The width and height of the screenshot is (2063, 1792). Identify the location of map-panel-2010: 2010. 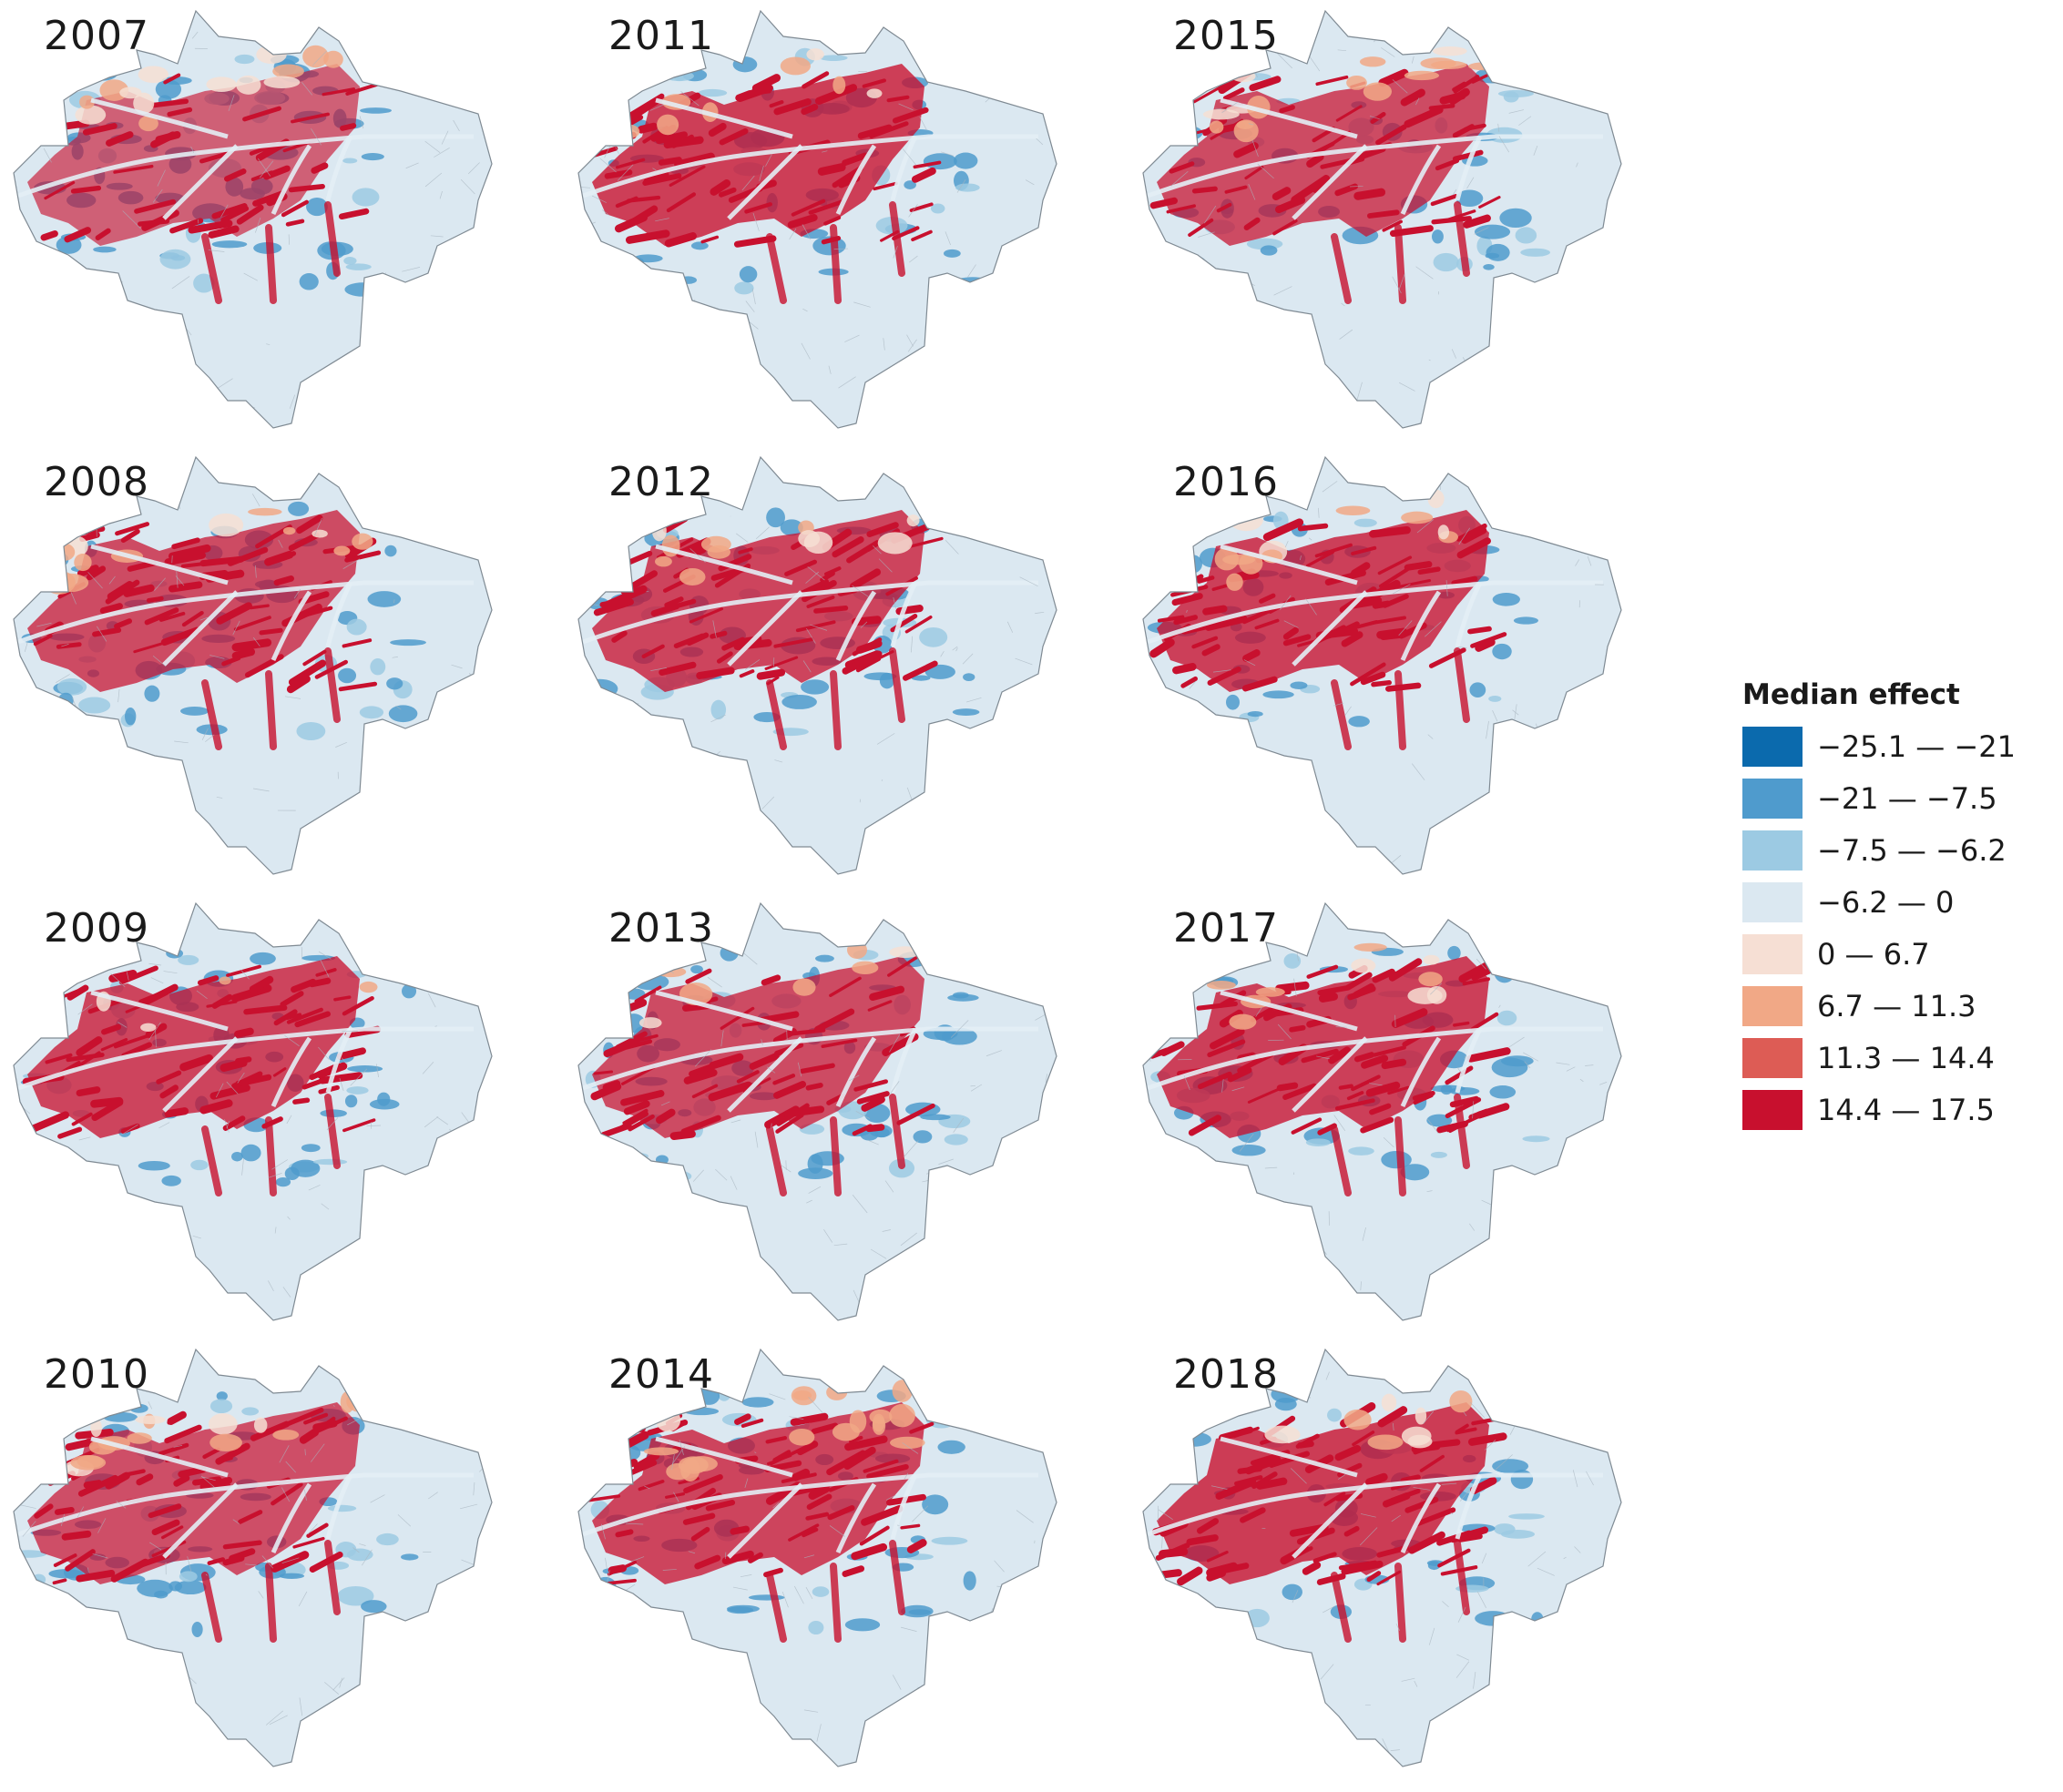
(282, 1558).